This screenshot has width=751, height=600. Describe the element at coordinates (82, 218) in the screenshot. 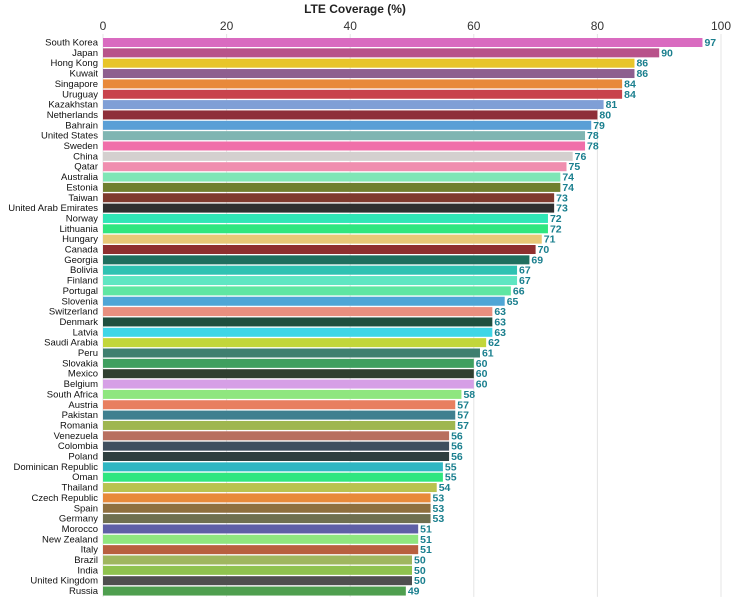

I see `category-label: Norway` at that location.